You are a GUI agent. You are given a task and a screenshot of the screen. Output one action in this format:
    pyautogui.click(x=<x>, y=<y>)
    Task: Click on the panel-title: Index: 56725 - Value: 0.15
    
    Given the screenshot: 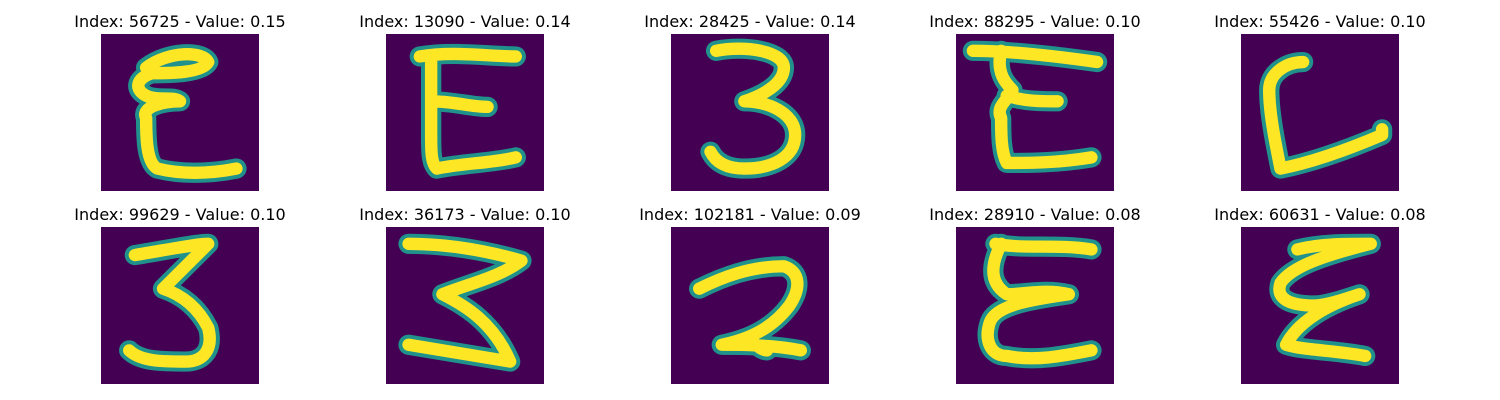 What is the action you would take?
    pyautogui.click(x=180, y=21)
    